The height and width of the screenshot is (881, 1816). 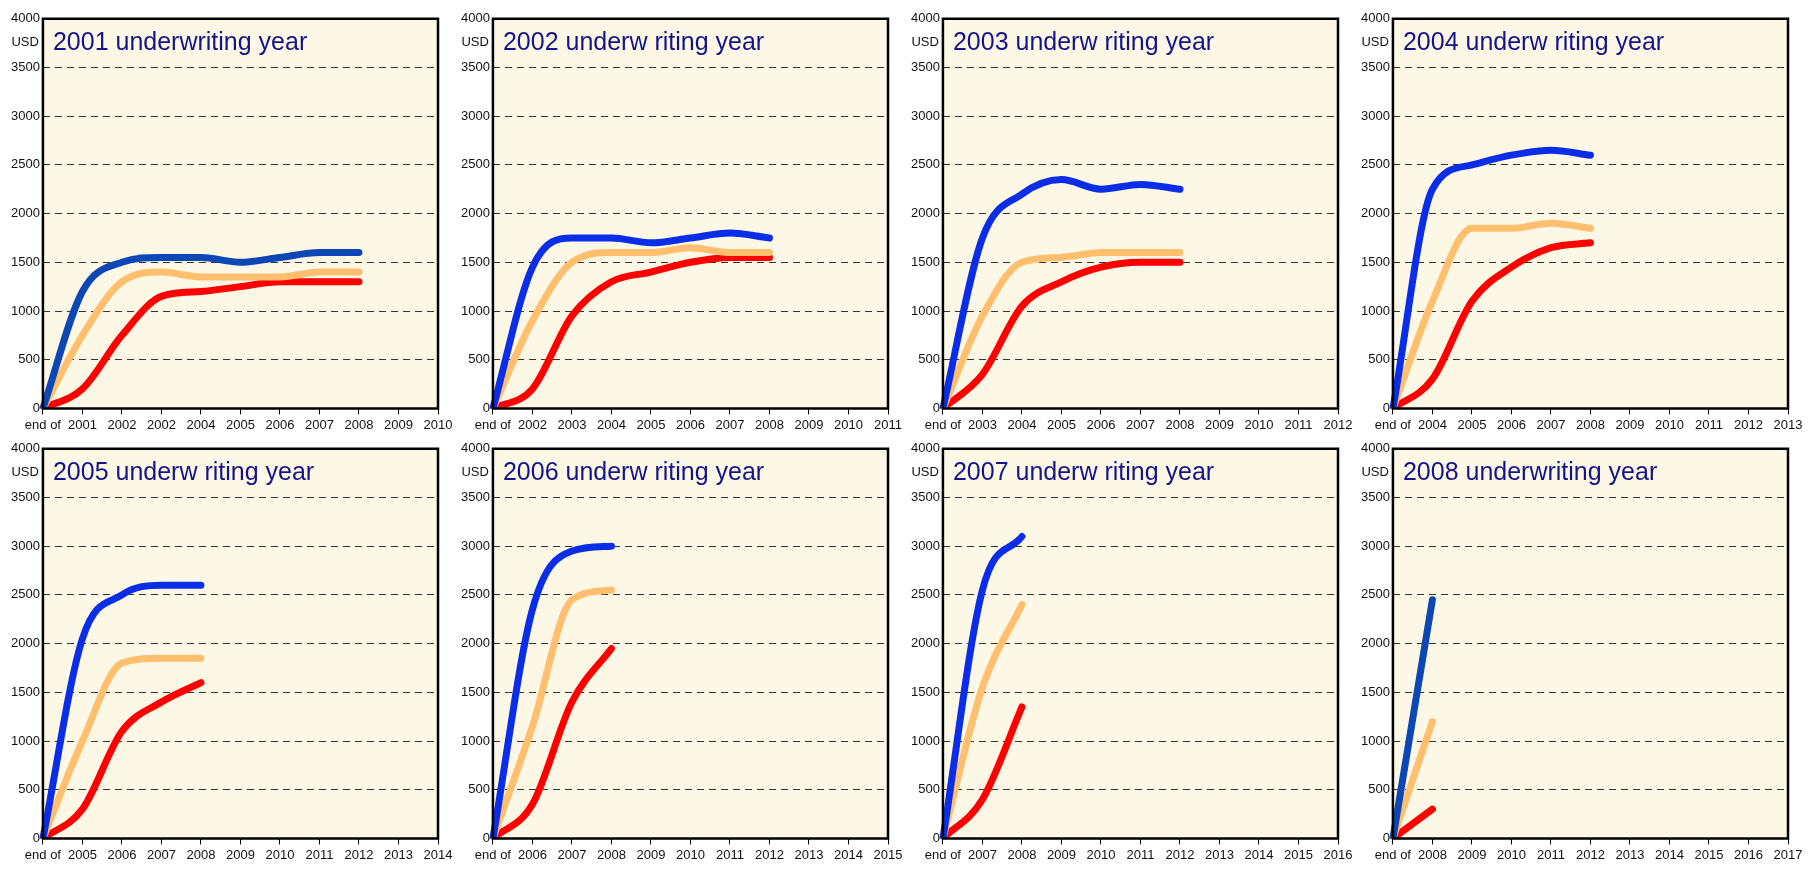 I want to click on chart-title: 2005 underw riting year, so click(x=183, y=471).